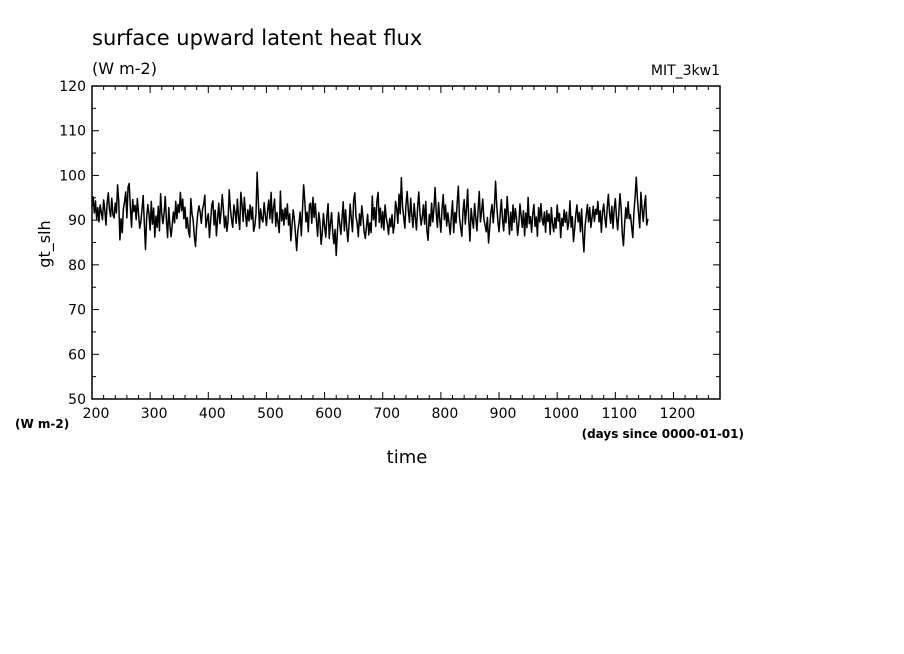 Image resolution: width=904 pixels, height=654 pixels. Describe the element at coordinates (77, 266) in the screenshot. I see `y-tick-label: 80` at that location.